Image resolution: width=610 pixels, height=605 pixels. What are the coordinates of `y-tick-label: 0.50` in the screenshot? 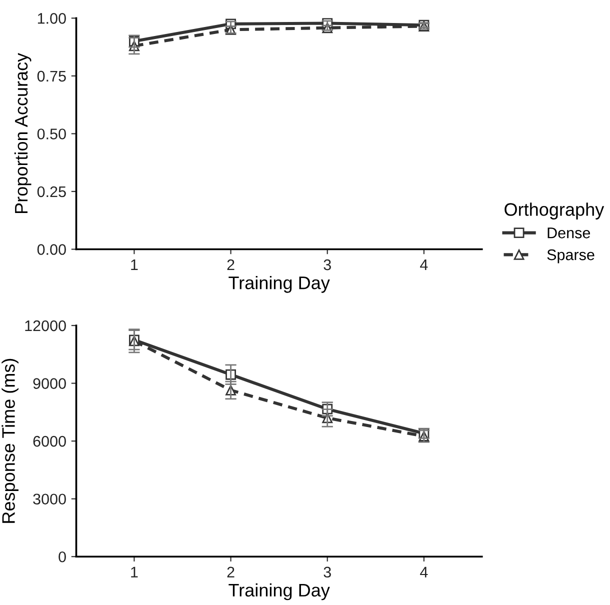 It's located at (51, 134).